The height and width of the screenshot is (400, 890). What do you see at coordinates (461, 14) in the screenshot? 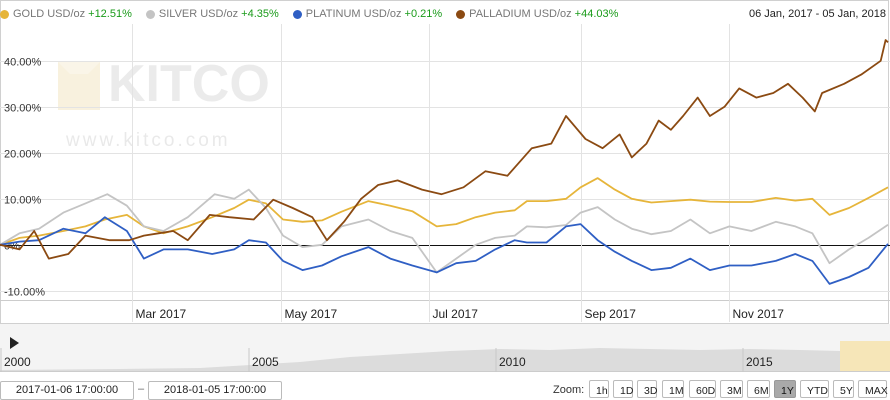
I see `palladium-dot-icon` at bounding box center [461, 14].